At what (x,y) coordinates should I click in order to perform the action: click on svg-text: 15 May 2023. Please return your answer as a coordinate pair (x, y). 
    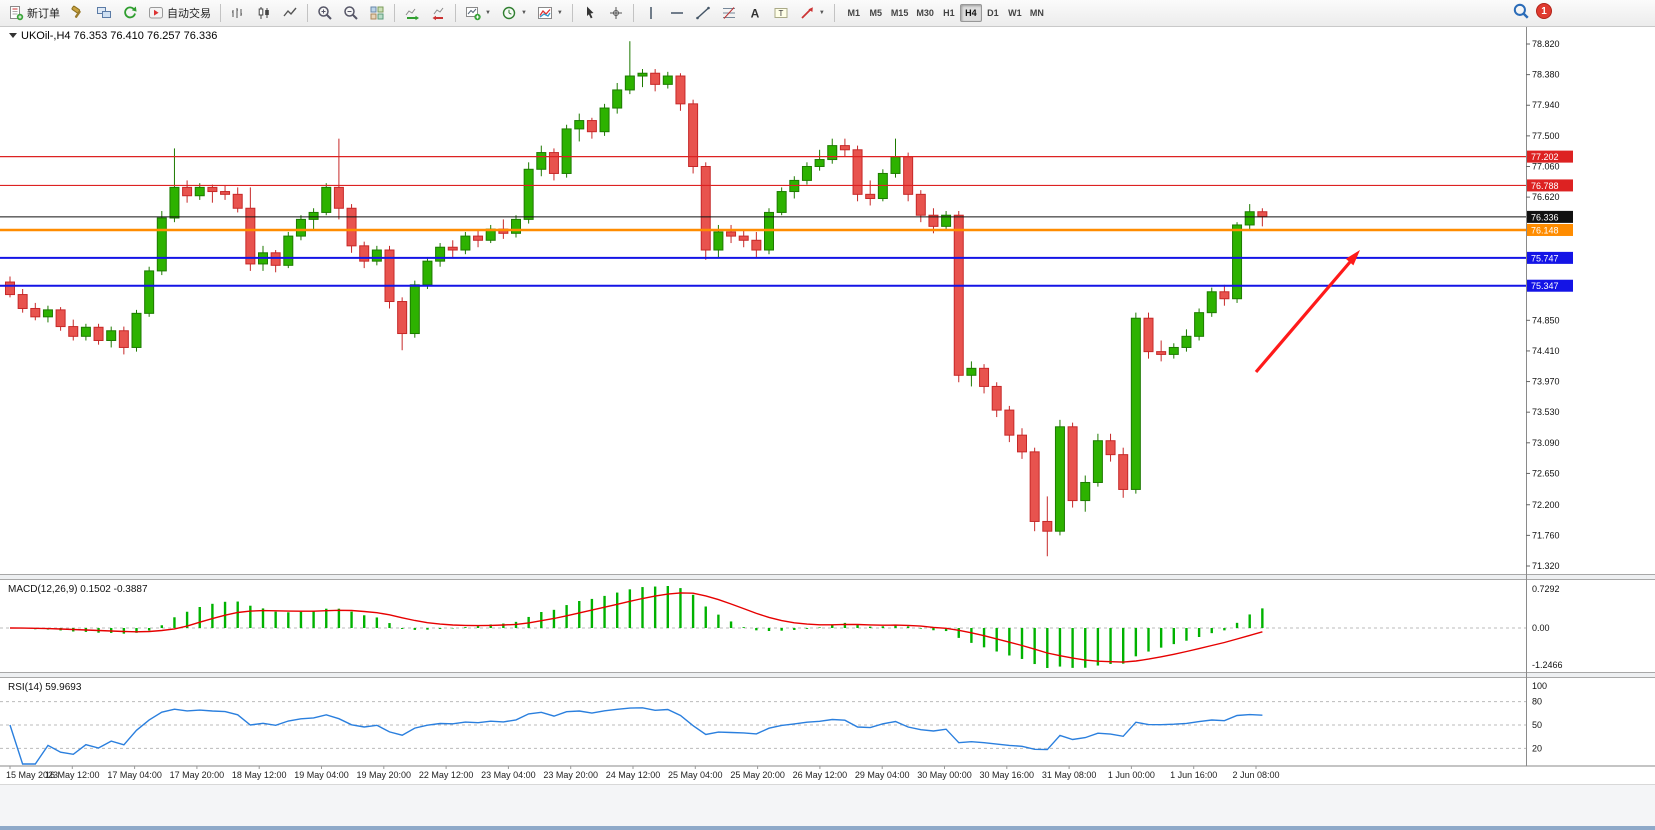
    Looking at the image, I should click on (32, 775).